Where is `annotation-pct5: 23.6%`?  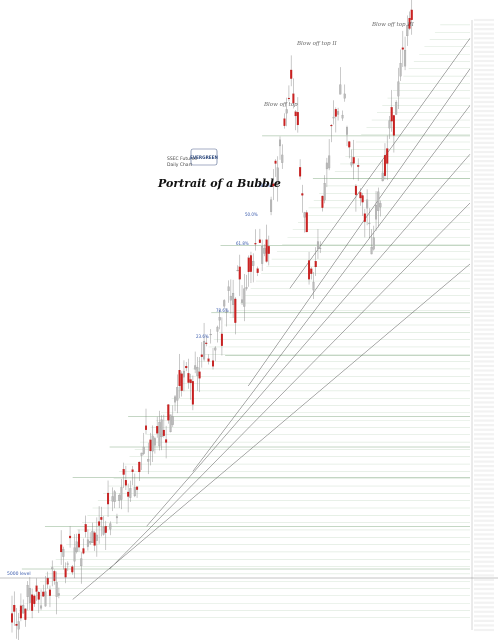 annotation-pct5: 23.6% is located at coordinates (202, 336).